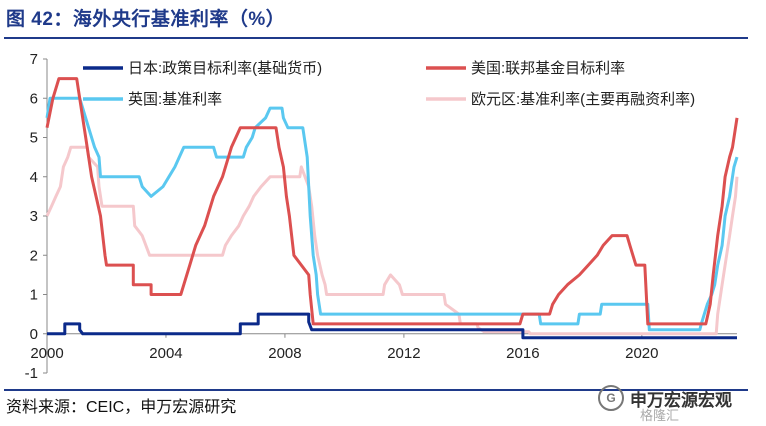 This screenshot has width=766, height=426. Describe the element at coordinates (34, 216) in the screenshot. I see `y-tick-label: 3` at that location.